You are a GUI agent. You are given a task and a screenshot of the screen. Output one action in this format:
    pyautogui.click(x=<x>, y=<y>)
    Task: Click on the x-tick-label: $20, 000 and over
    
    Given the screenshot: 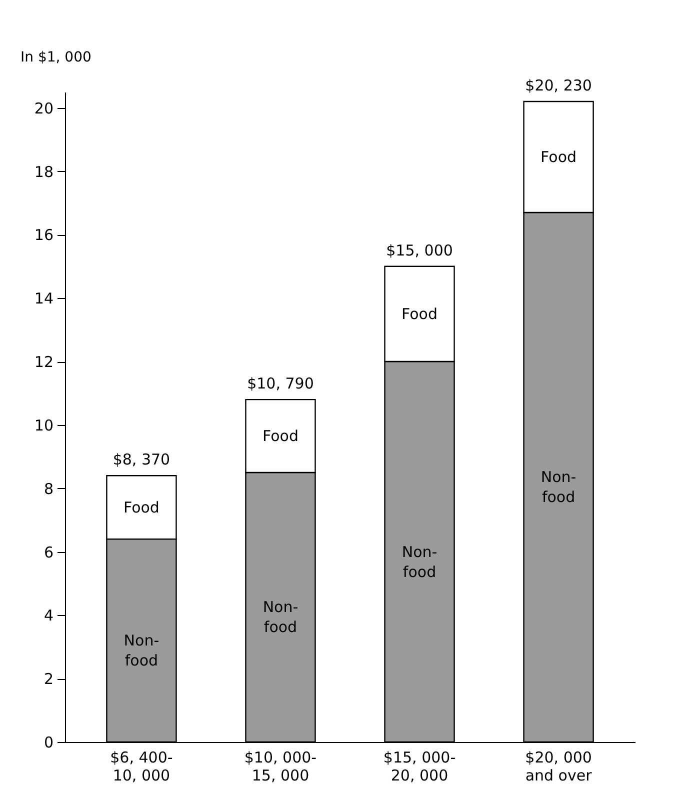 What is the action you would take?
    pyautogui.click(x=559, y=766)
    